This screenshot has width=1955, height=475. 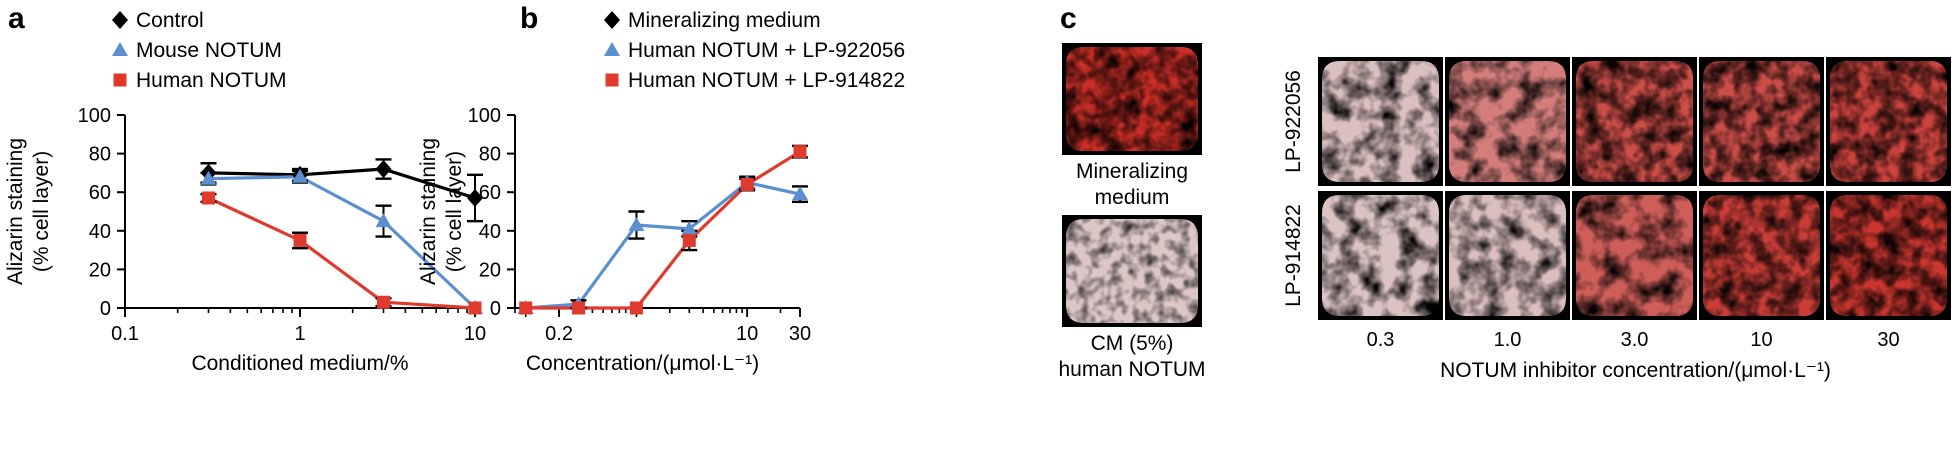 What do you see at coordinates (1132, 343) in the screenshot?
I see `micrograph-caption: CM (5%)` at bounding box center [1132, 343].